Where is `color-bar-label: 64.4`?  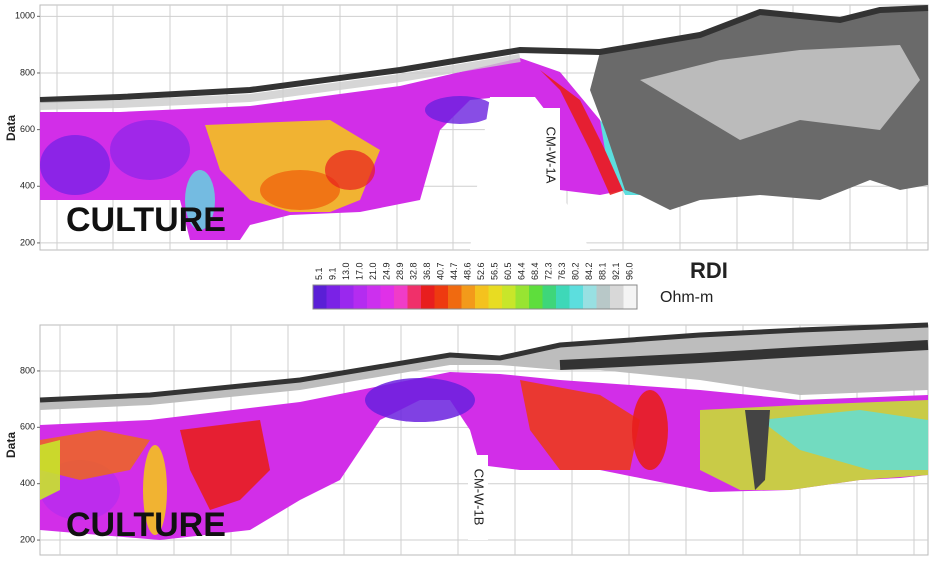 color-bar-label: 64.4 is located at coordinates (522, 271).